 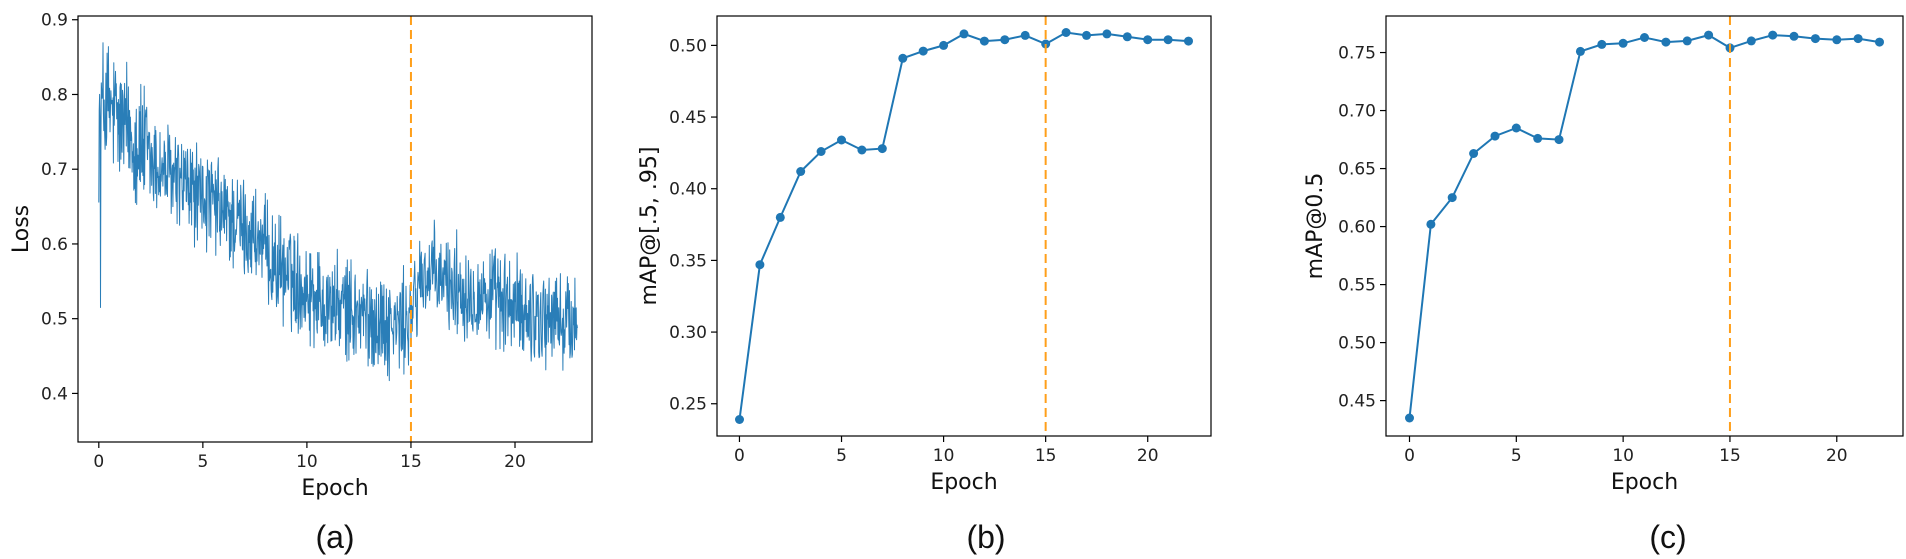 What do you see at coordinates (985, 537) in the screenshot?
I see `panel-letter: (b)` at bounding box center [985, 537].